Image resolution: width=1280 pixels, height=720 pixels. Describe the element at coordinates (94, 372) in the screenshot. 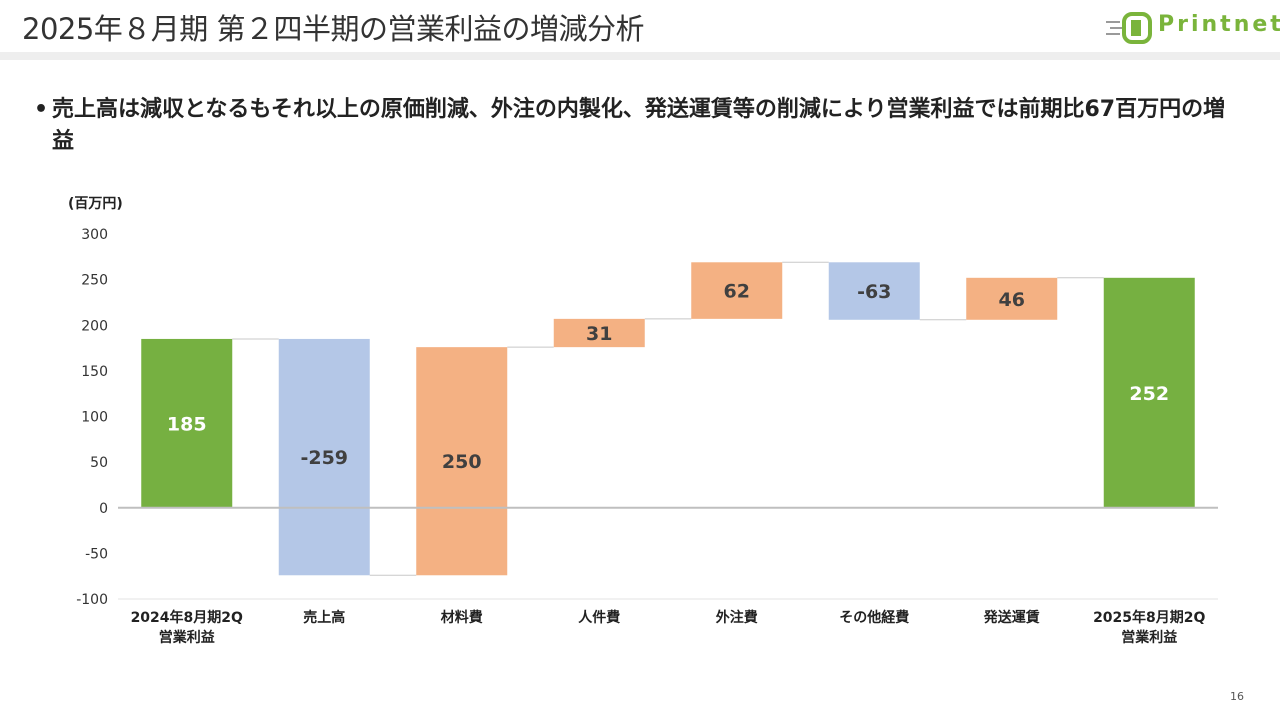

I see `y-tick-label: 150` at that location.